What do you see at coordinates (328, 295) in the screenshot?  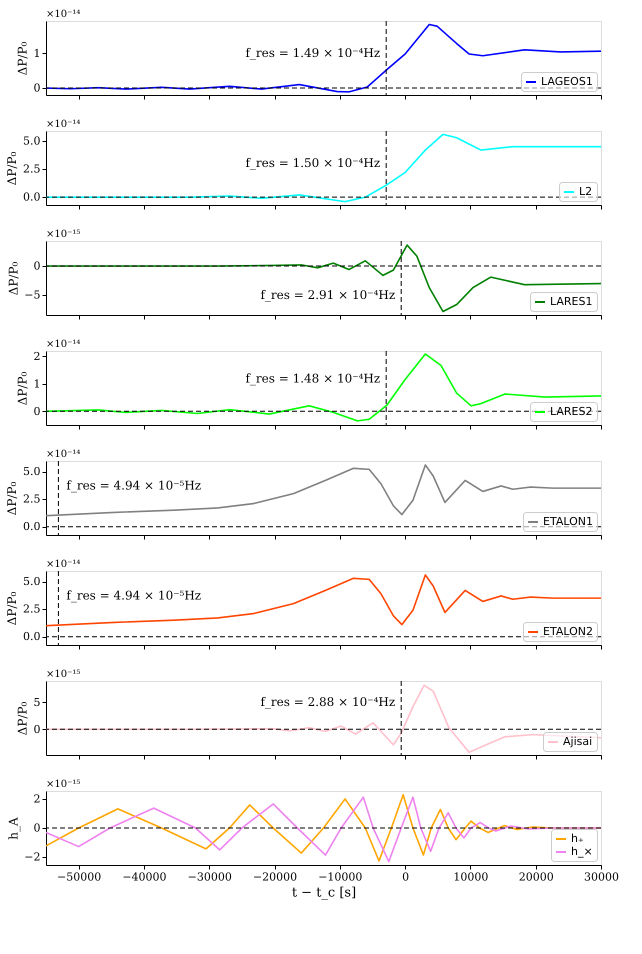 I see `annotation: f_res = 2.91 × 10⁻⁴Hz` at bounding box center [328, 295].